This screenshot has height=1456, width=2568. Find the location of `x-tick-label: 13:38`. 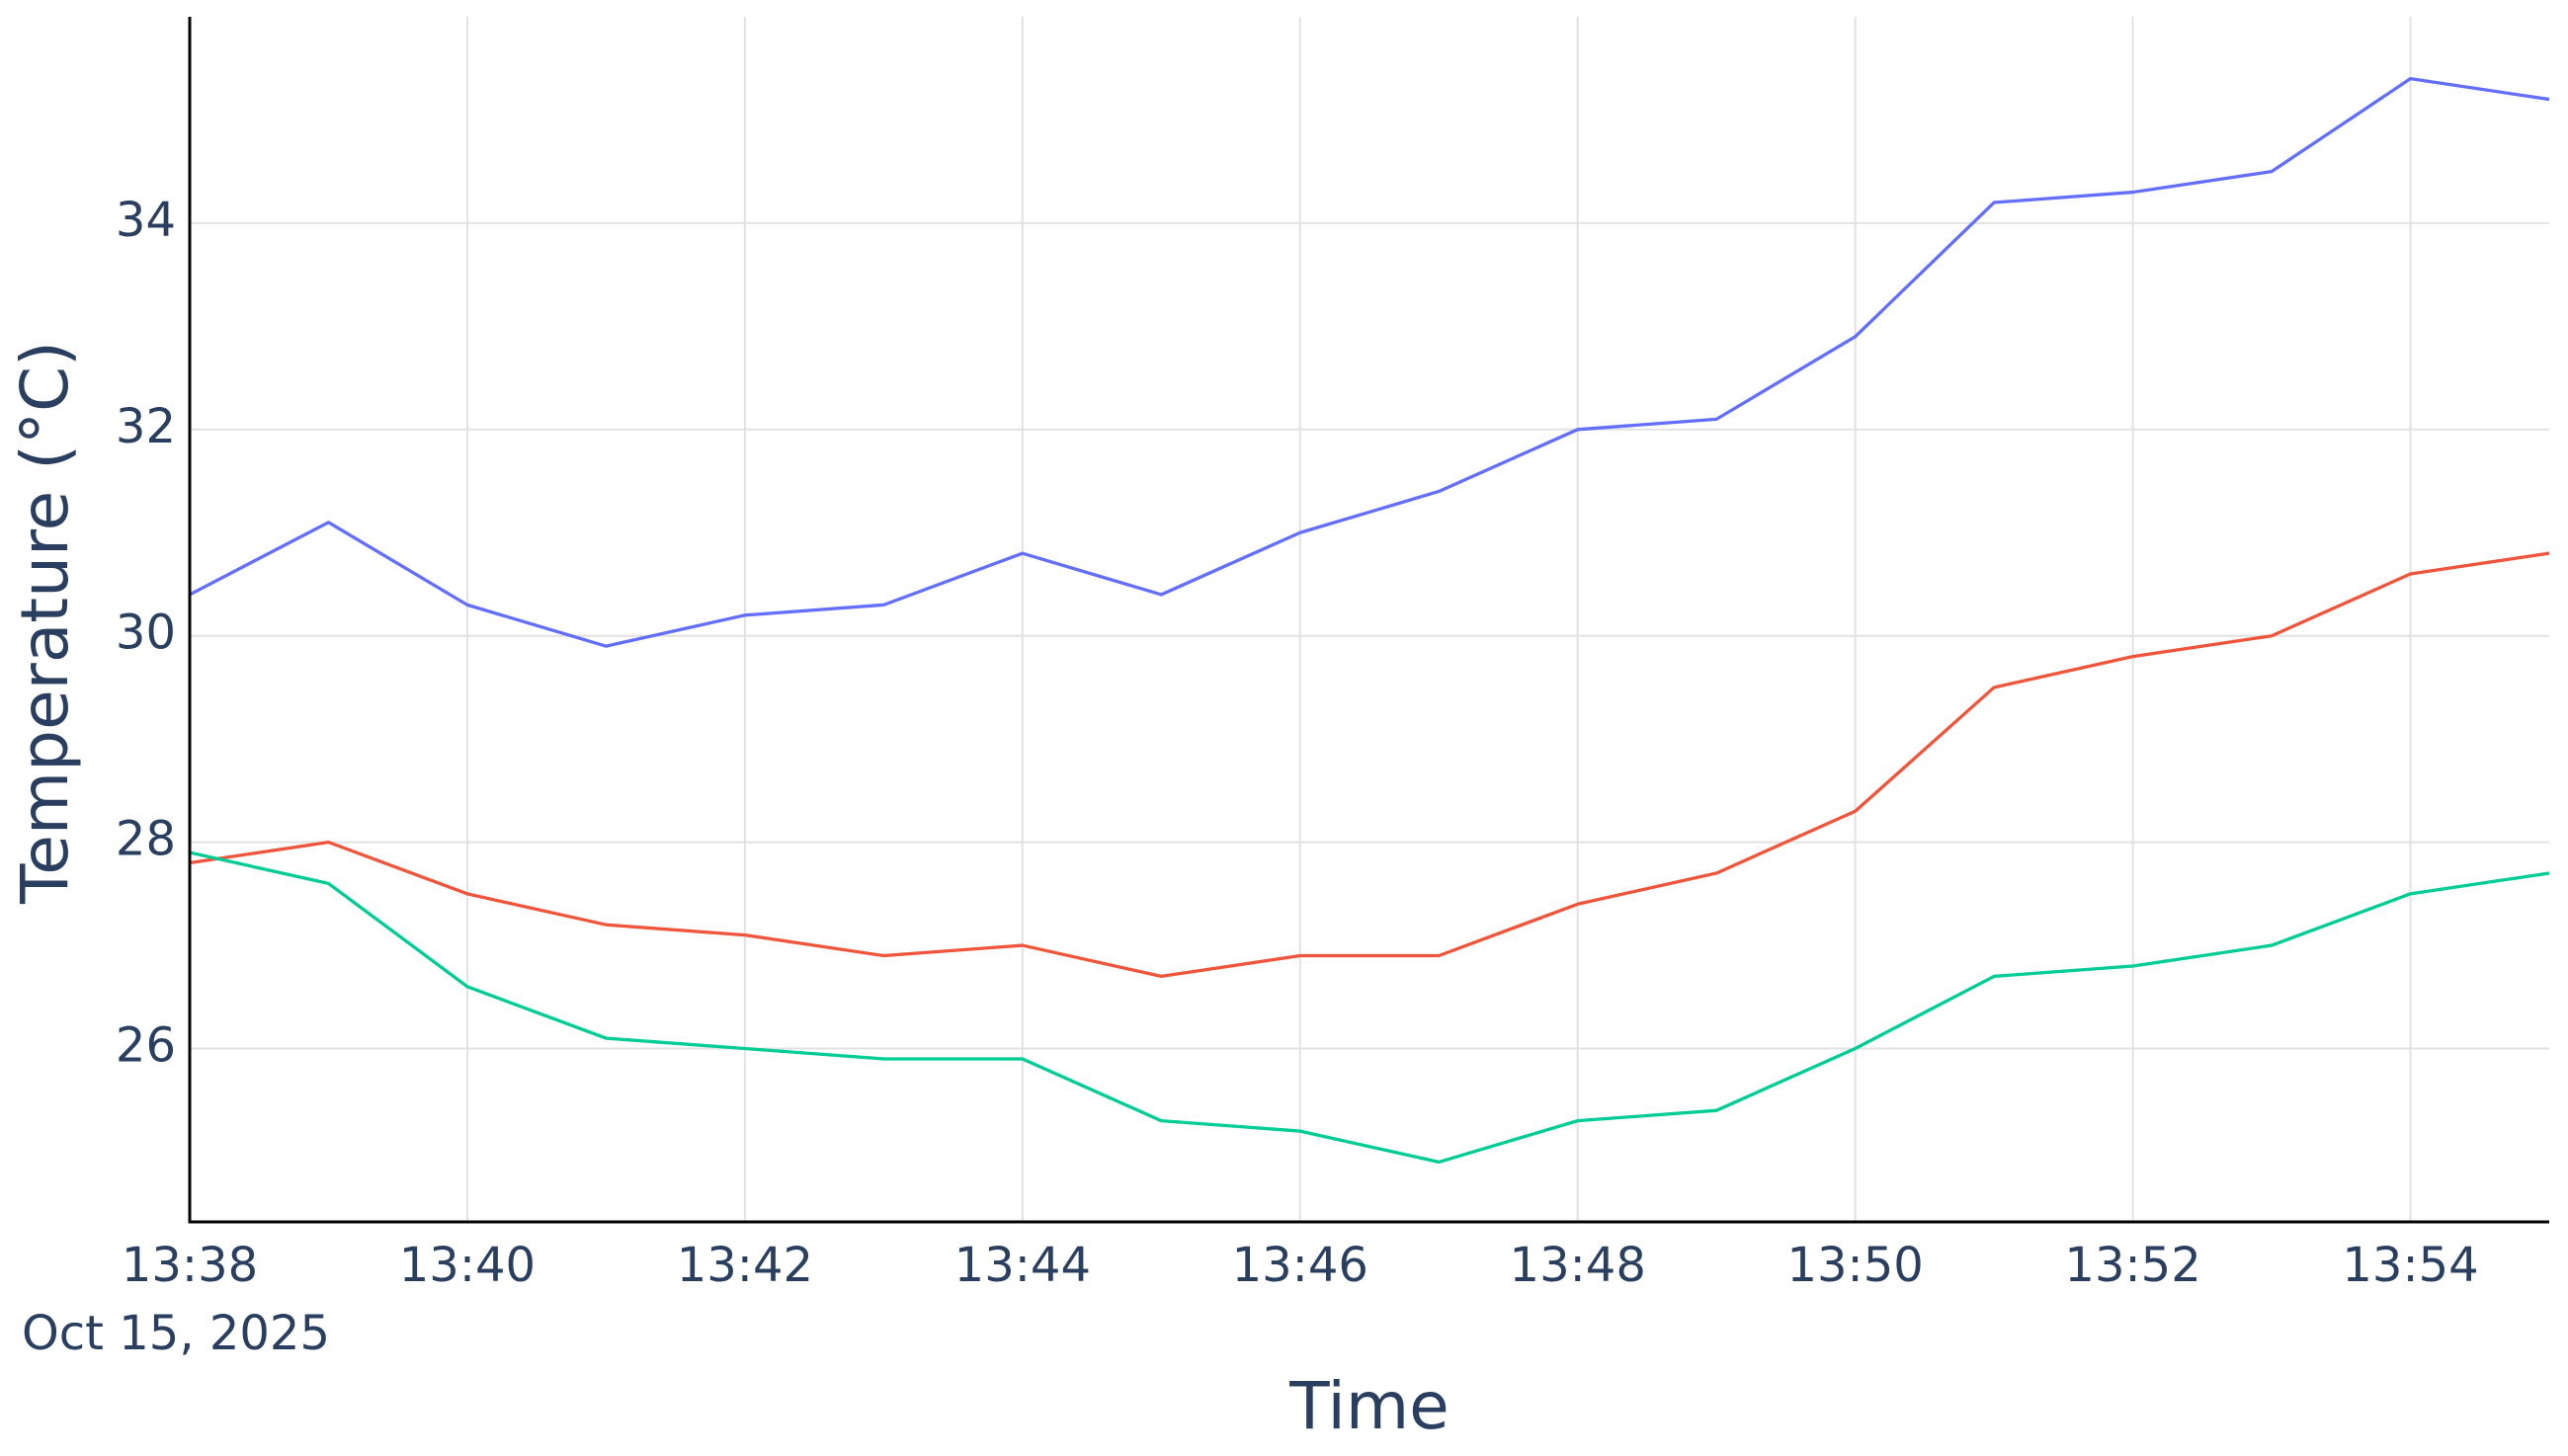

x-tick-label: 13:38 is located at coordinates (190, 1265).